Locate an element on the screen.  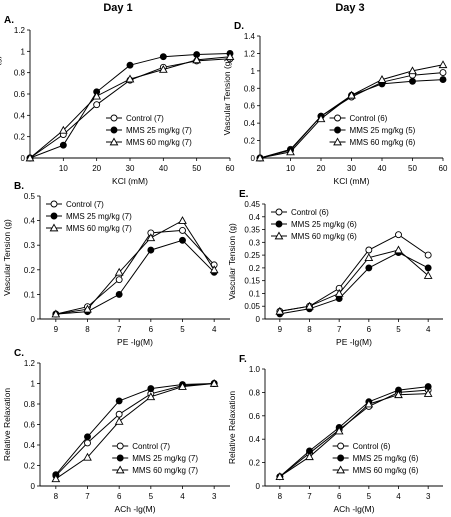
y-tick-label: 0.45 is located at coordinates (252, 204).